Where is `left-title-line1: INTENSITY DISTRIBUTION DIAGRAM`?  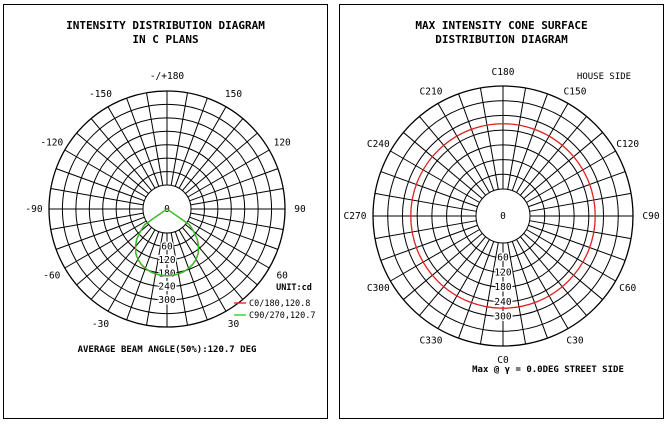
left-title-line1: INTENSITY DISTRIBUTION DIAGRAM is located at coordinates (165, 25).